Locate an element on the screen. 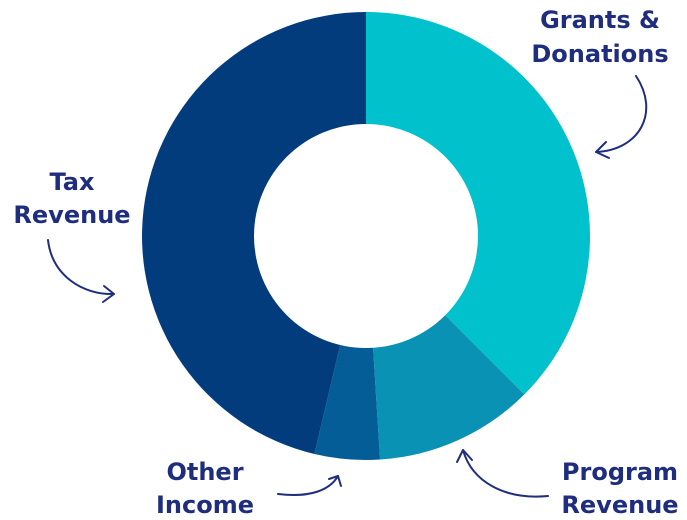  label-tax-revenue-line1: Tax is located at coordinates (72, 182).